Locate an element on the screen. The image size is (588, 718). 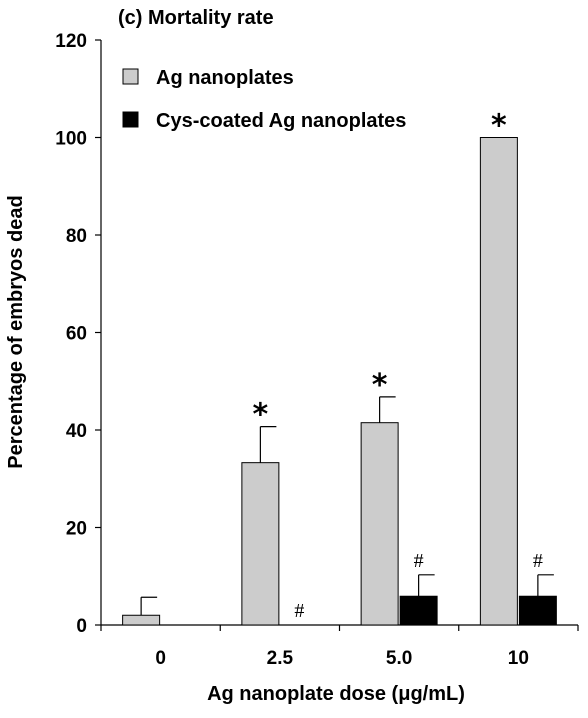
x-ticks: 0 2.5 5.0 10 is located at coordinates (339, 647).